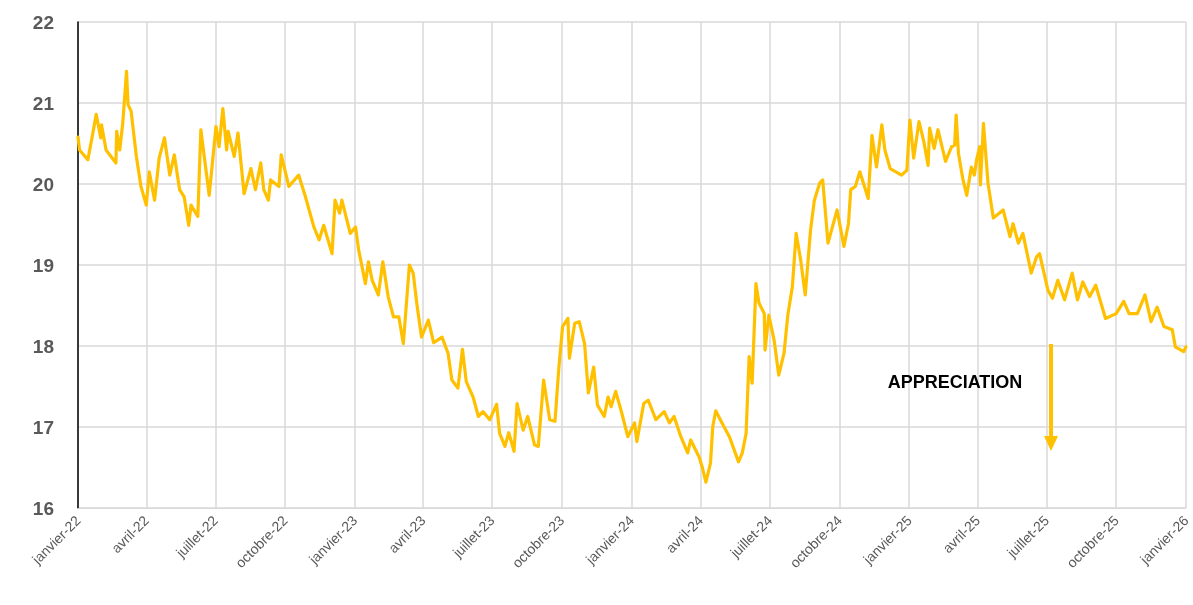 The height and width of the screenshot is (605, 1193). What do you see at coordinates (43, 22) in the screenshot?
I see `y-tick-label: 22` at bounding box center [43, 22].